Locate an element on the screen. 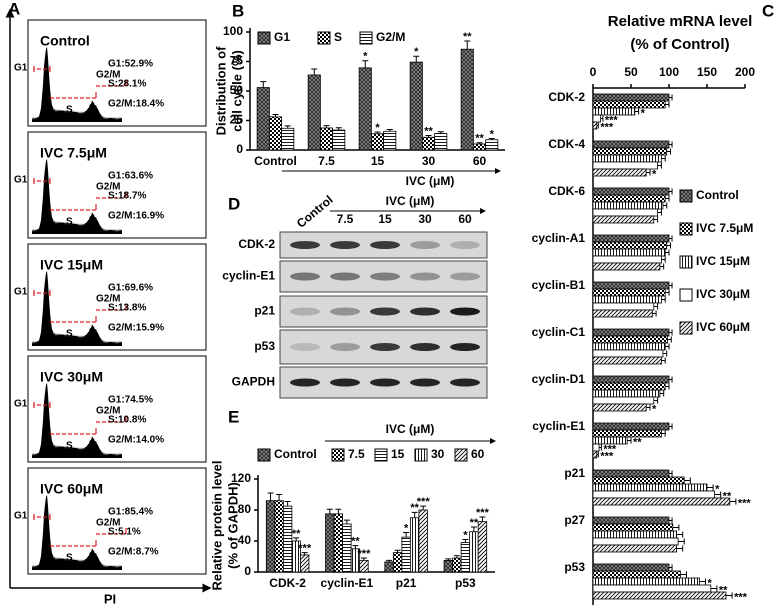 This screenshot has width=778, height=610. y-axis-label: (% of GAPDH) is located at coordinates (232, 525).